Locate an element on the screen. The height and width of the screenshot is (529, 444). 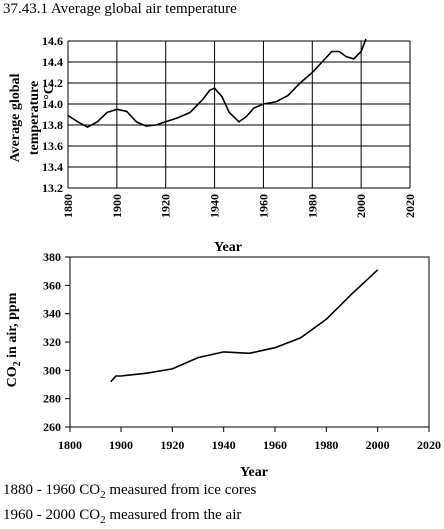
x-tick-label: 1800 is located at coordinates (70, 445).